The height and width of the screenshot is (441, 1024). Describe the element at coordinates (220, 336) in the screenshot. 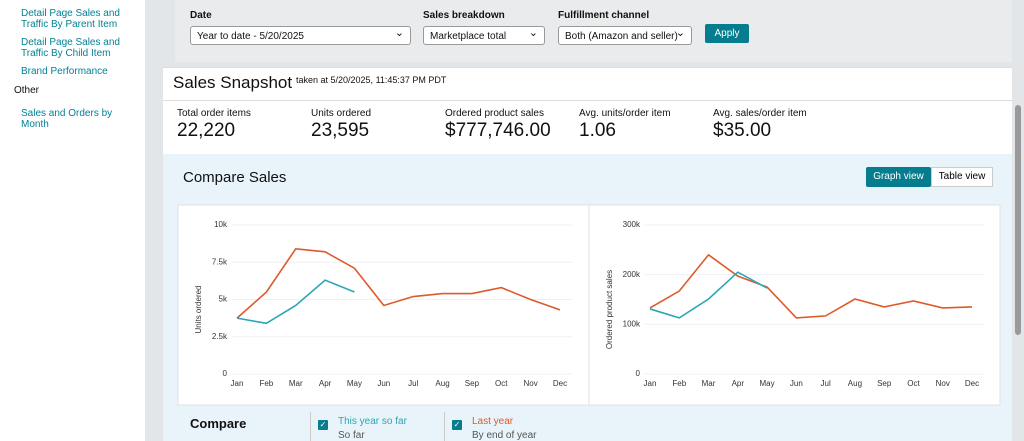

I see `y-tick-label: 2.5k` at that location.